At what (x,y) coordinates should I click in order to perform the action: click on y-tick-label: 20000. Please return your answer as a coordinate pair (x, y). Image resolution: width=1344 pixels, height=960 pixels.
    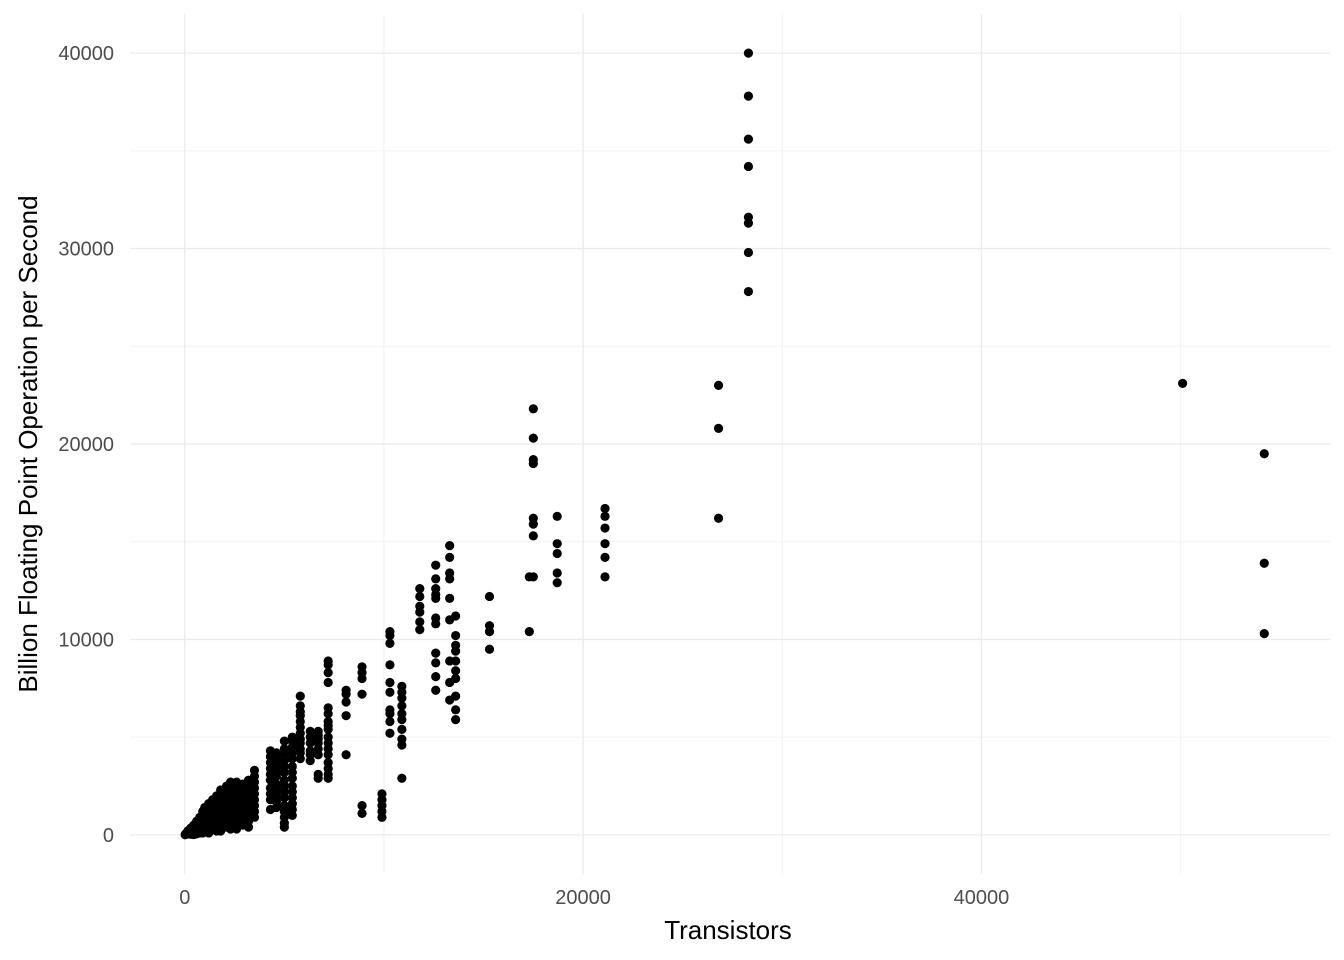
    Looking at the image, I should click on (86, 445).